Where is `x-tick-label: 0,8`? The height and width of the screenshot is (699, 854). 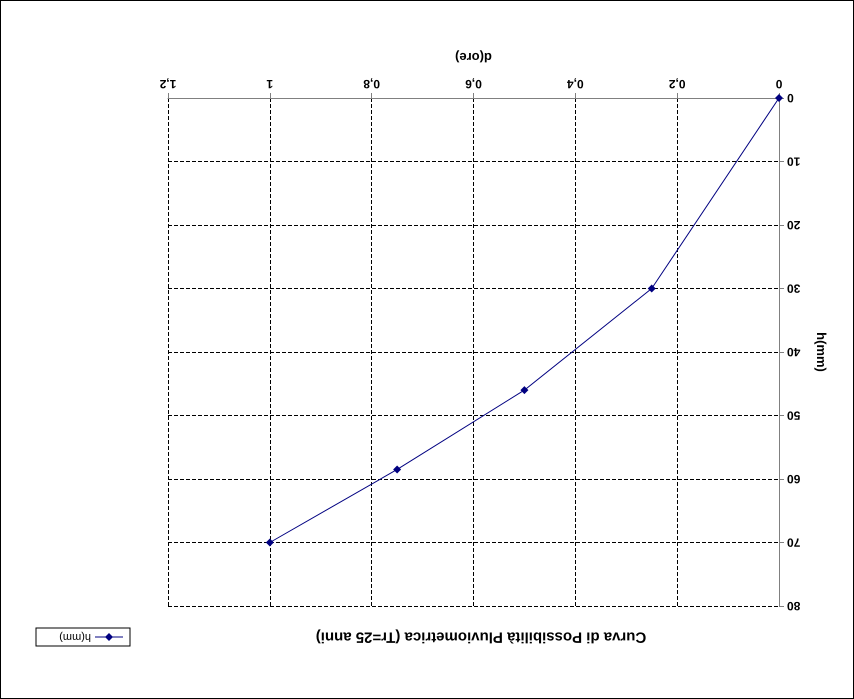
x-tick-label: 0,8 is located at coordinates (371, 84).